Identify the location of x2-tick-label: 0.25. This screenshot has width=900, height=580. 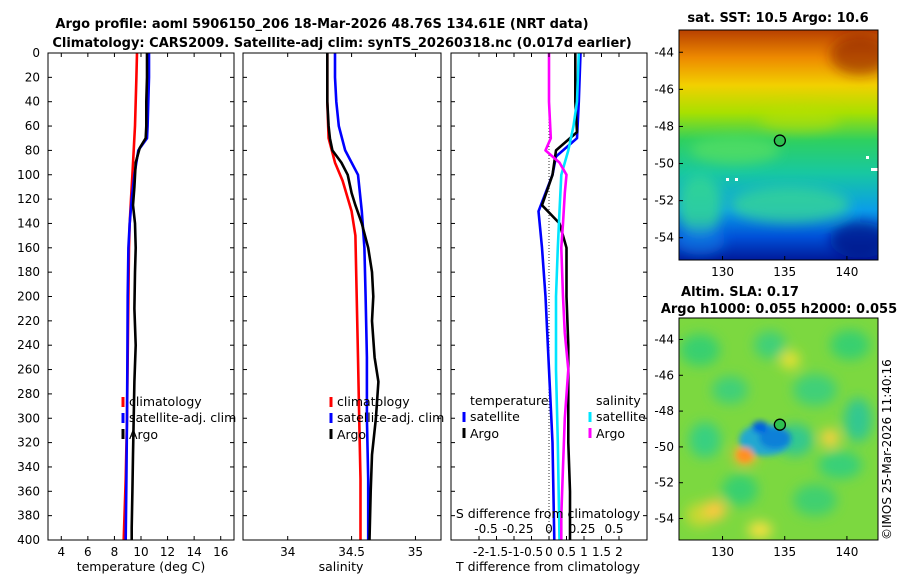
(582, 529).